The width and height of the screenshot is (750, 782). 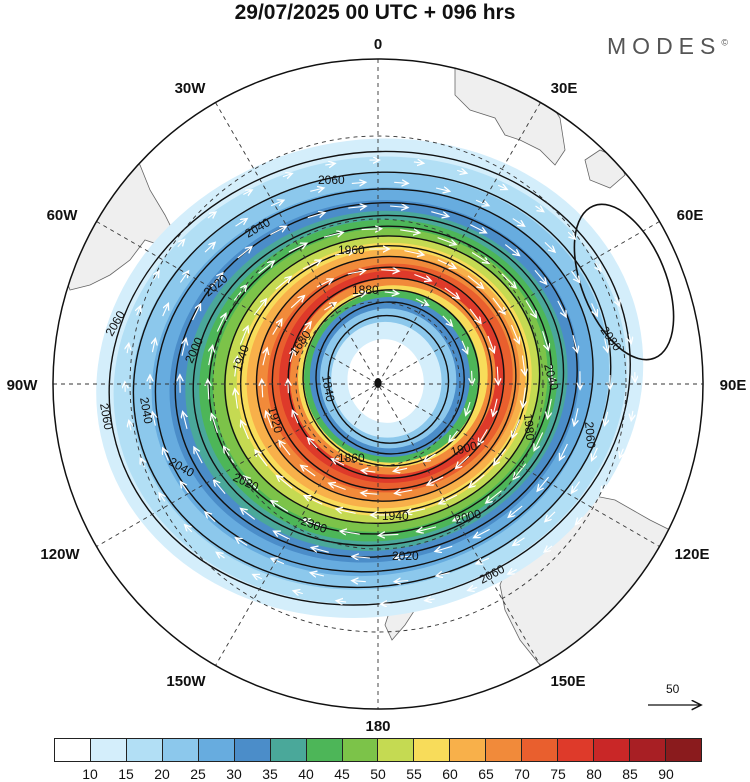 What do you see at coordinates (90, 774) in the screenshot?
I see `colorbar-tick-label: 10` at bounding box center [90, 774].